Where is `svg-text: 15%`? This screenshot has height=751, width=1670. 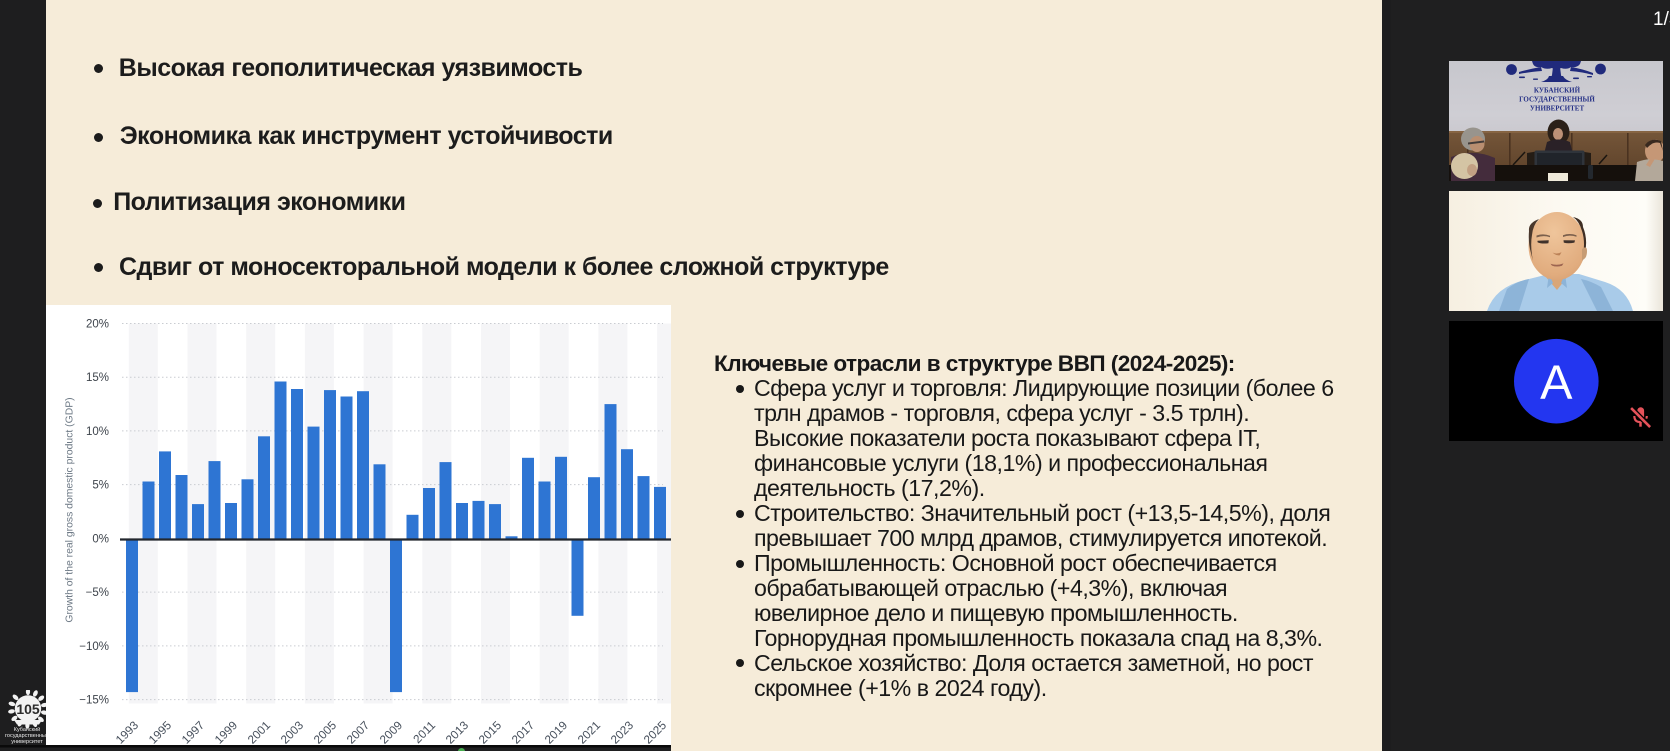 svg-text: 15% is located at coordinates (97, 378).